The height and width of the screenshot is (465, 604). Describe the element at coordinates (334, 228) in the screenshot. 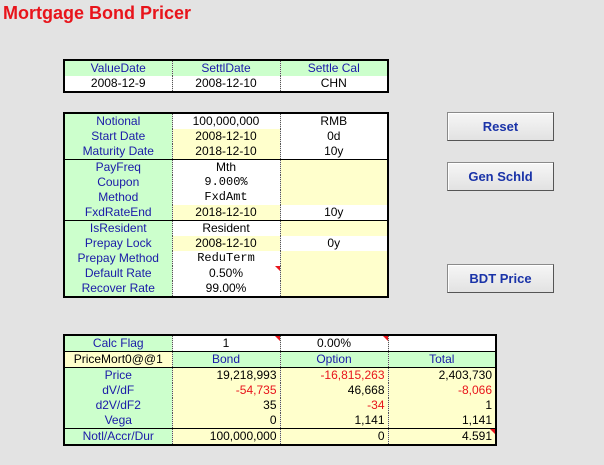

I see `is-resident-extra-cell` at that location.